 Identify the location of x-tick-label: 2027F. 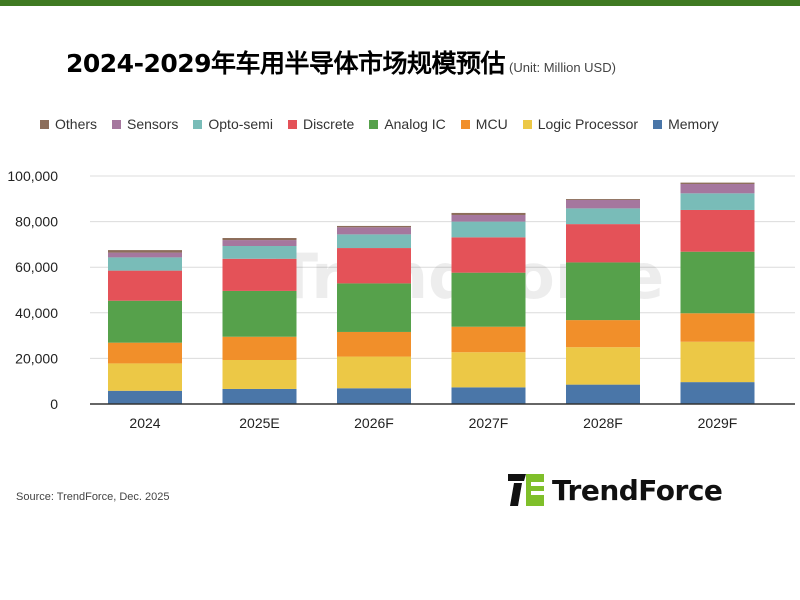
(489, 423).